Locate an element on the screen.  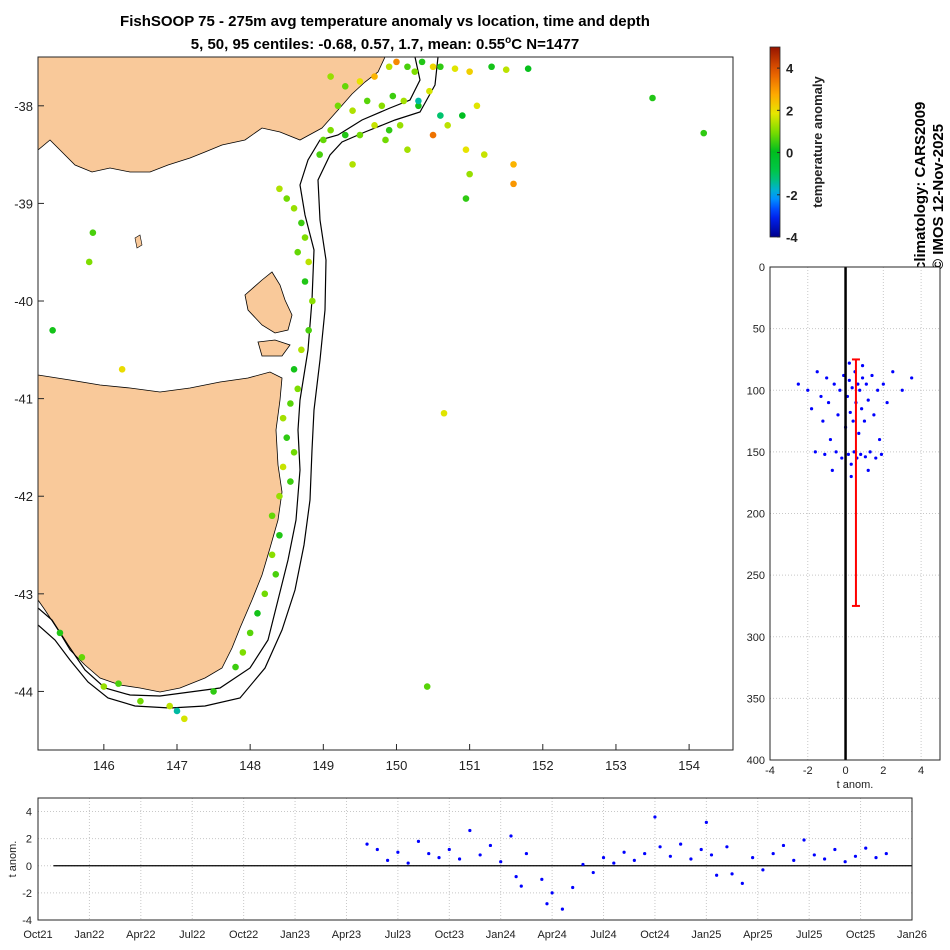
depth-y-tick-label: 350 is located at coordinates (756, 699).